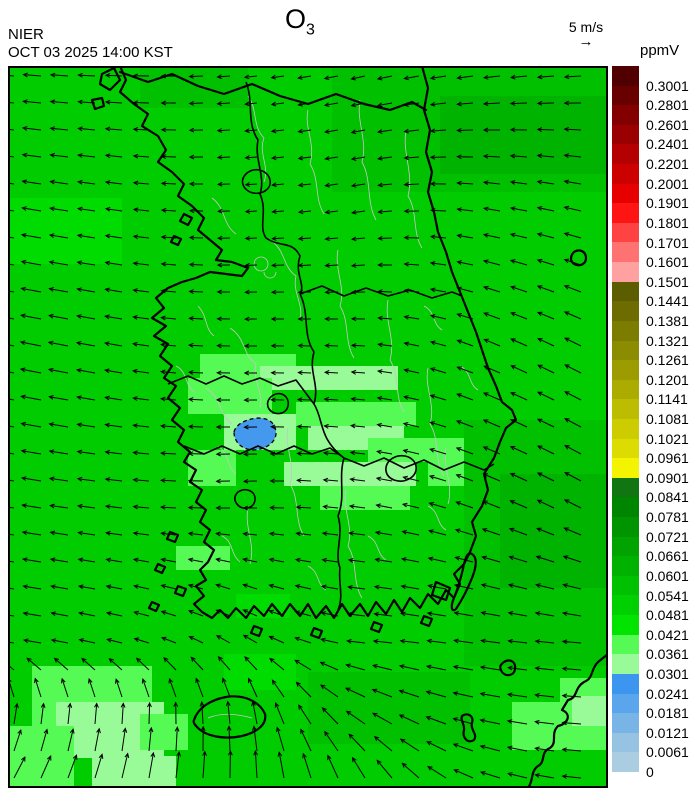  I want to click on colorbar-label: 0.0061, so click(667, 752).